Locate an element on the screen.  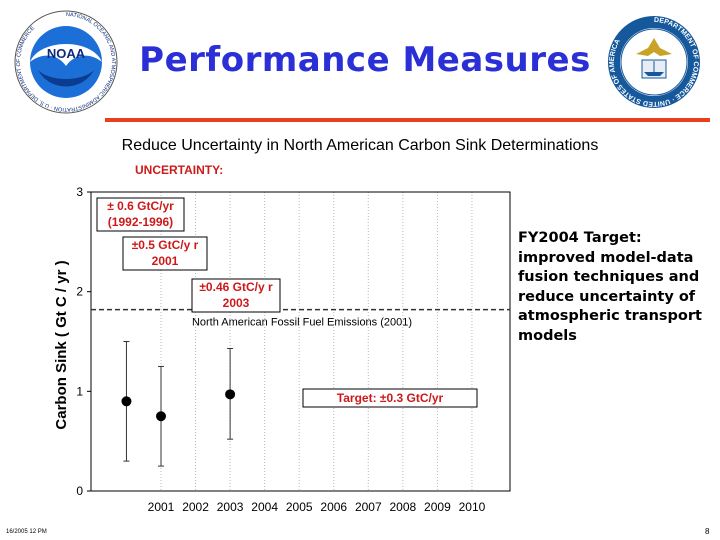
annotation-text: Target: ±0.3 GtC/yr is located at coordinates (390, 398).